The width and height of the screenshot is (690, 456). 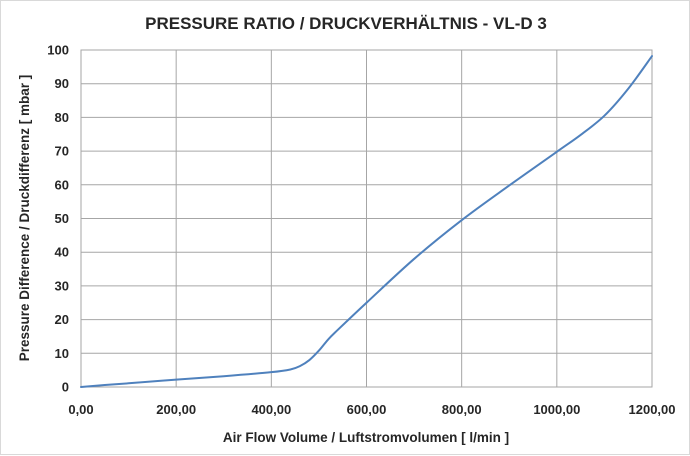 I want to click on y-axis-ticks: 0 10 20 30 40 50 60 70 80 90 100, so click(x=58, y=219).